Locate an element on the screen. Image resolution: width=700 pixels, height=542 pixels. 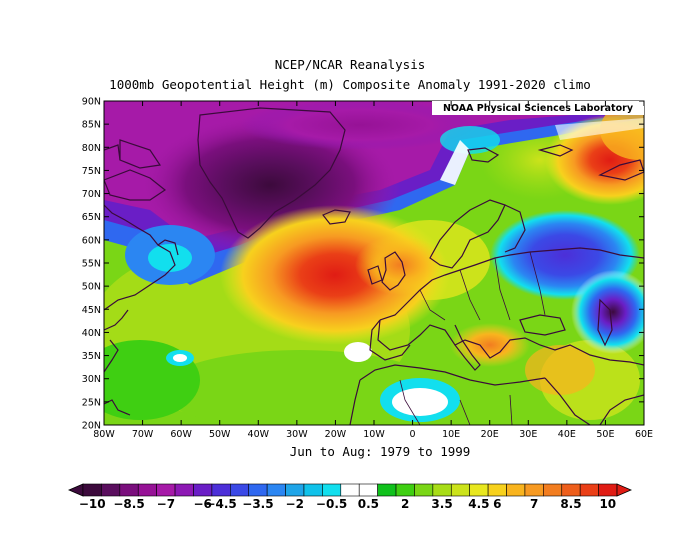
lon-label: 10E is located at coordinates (451, 434).